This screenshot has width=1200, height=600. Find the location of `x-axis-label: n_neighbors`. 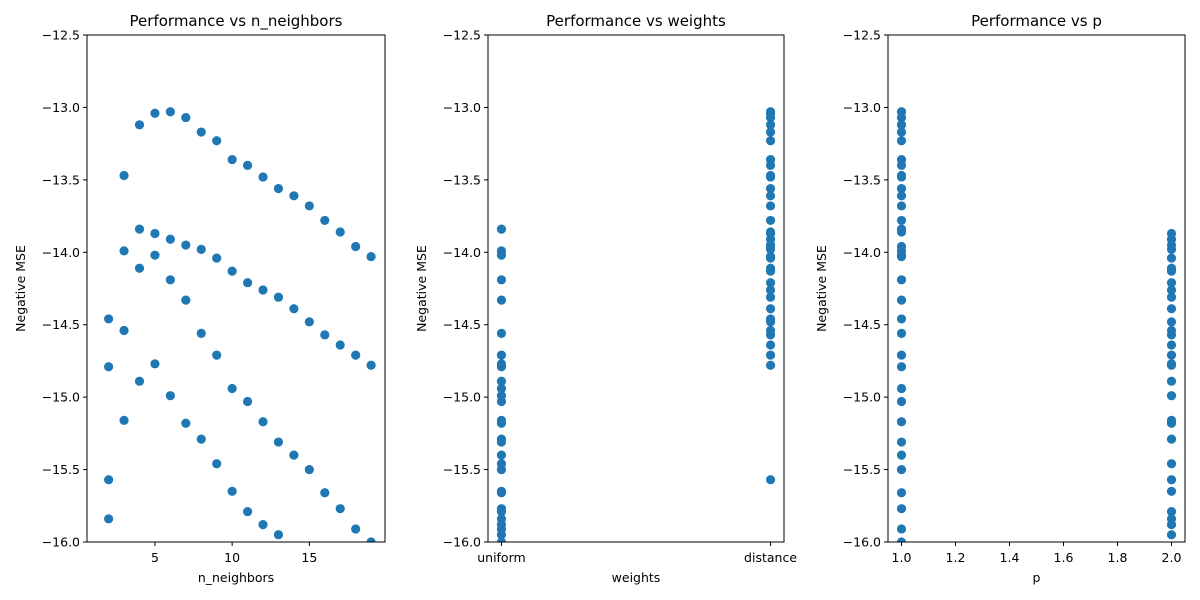

x-axis-label: n_neighbors is located at coordinates (236, 577).